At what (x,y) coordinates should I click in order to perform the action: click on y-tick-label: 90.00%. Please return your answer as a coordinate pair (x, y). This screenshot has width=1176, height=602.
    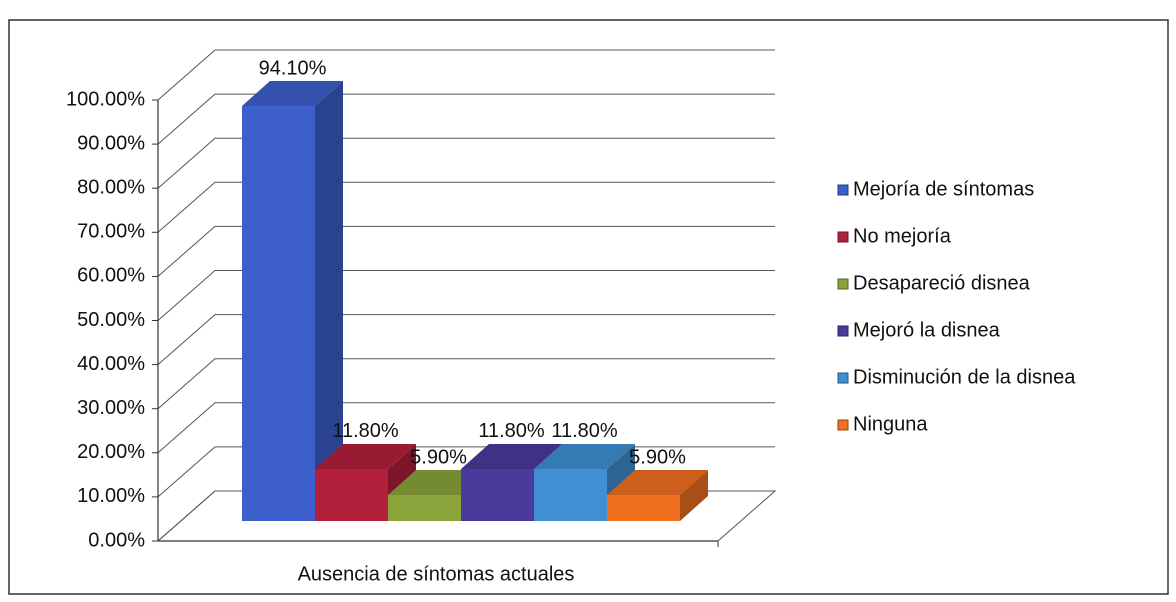
    Looking at the image, I should click on (111, 143).